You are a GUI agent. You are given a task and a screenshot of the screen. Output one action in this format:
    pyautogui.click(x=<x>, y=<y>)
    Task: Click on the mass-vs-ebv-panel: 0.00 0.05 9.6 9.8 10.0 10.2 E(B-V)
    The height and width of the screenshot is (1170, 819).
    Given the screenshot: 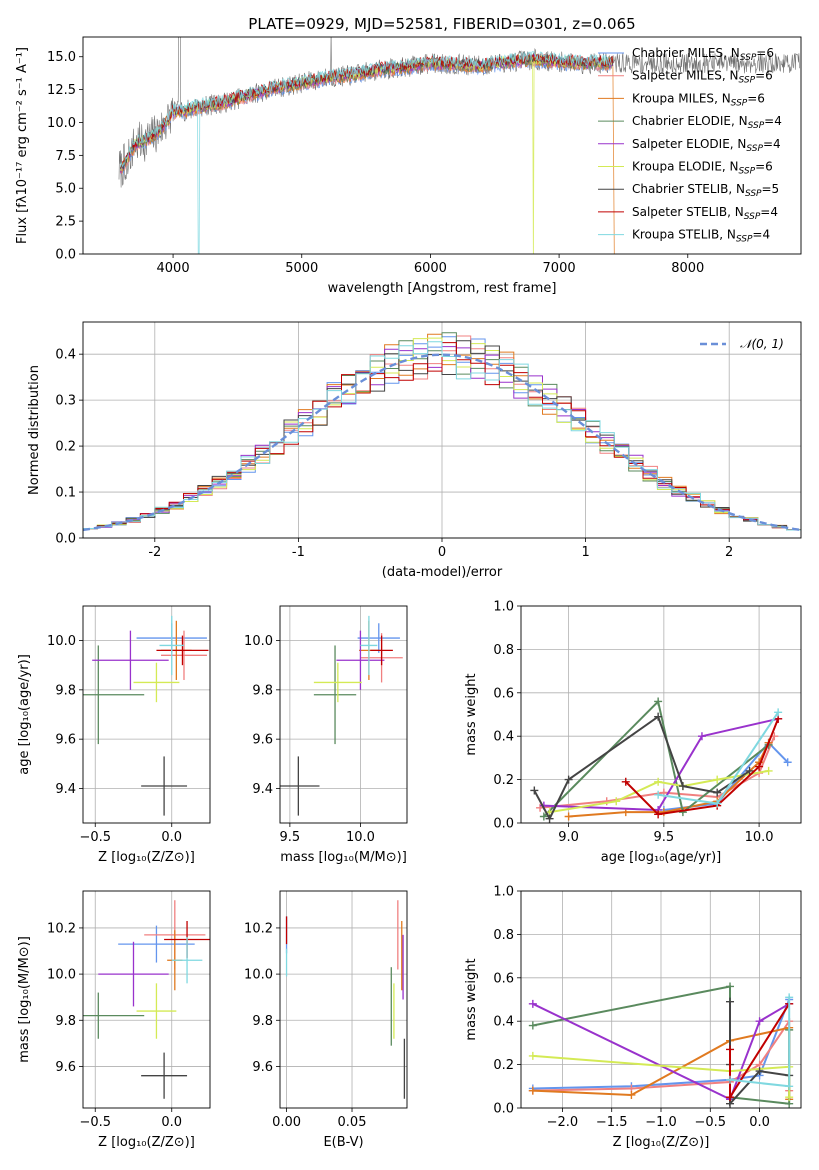 What is the action you would take?
    pyautogui.click(x=326, y=1020)
    